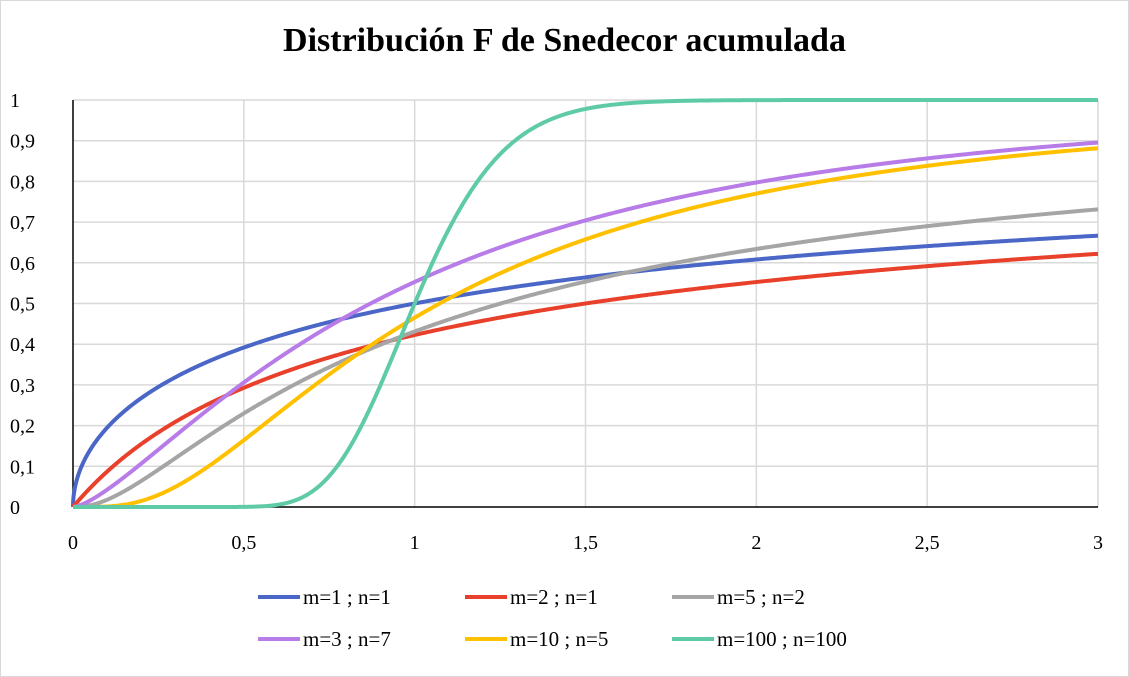  I want to click on legend-label: m=3 ; n=7, so click(347, 639).